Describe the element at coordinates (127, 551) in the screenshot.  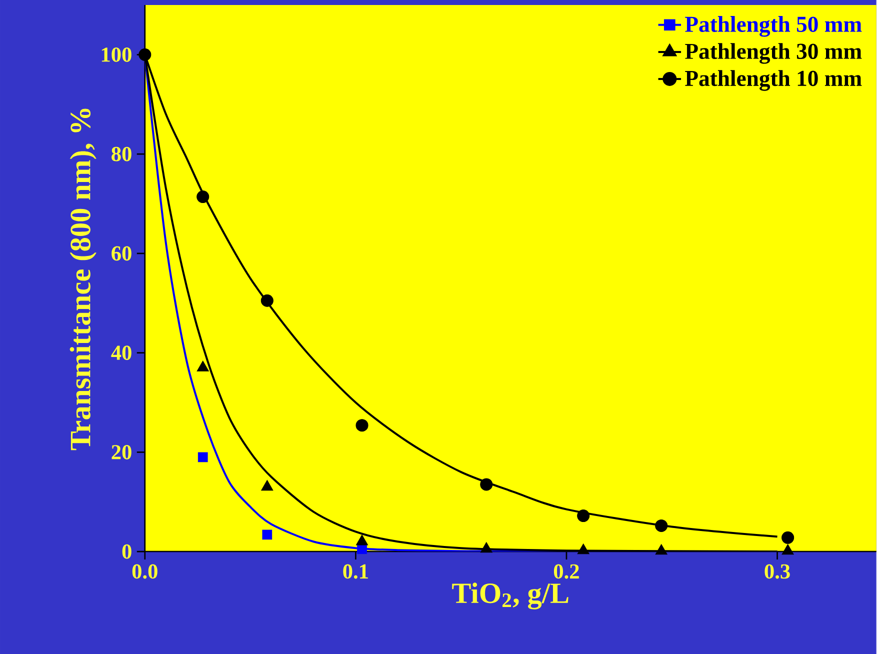
I see `y-tick-label: 0` at that location.